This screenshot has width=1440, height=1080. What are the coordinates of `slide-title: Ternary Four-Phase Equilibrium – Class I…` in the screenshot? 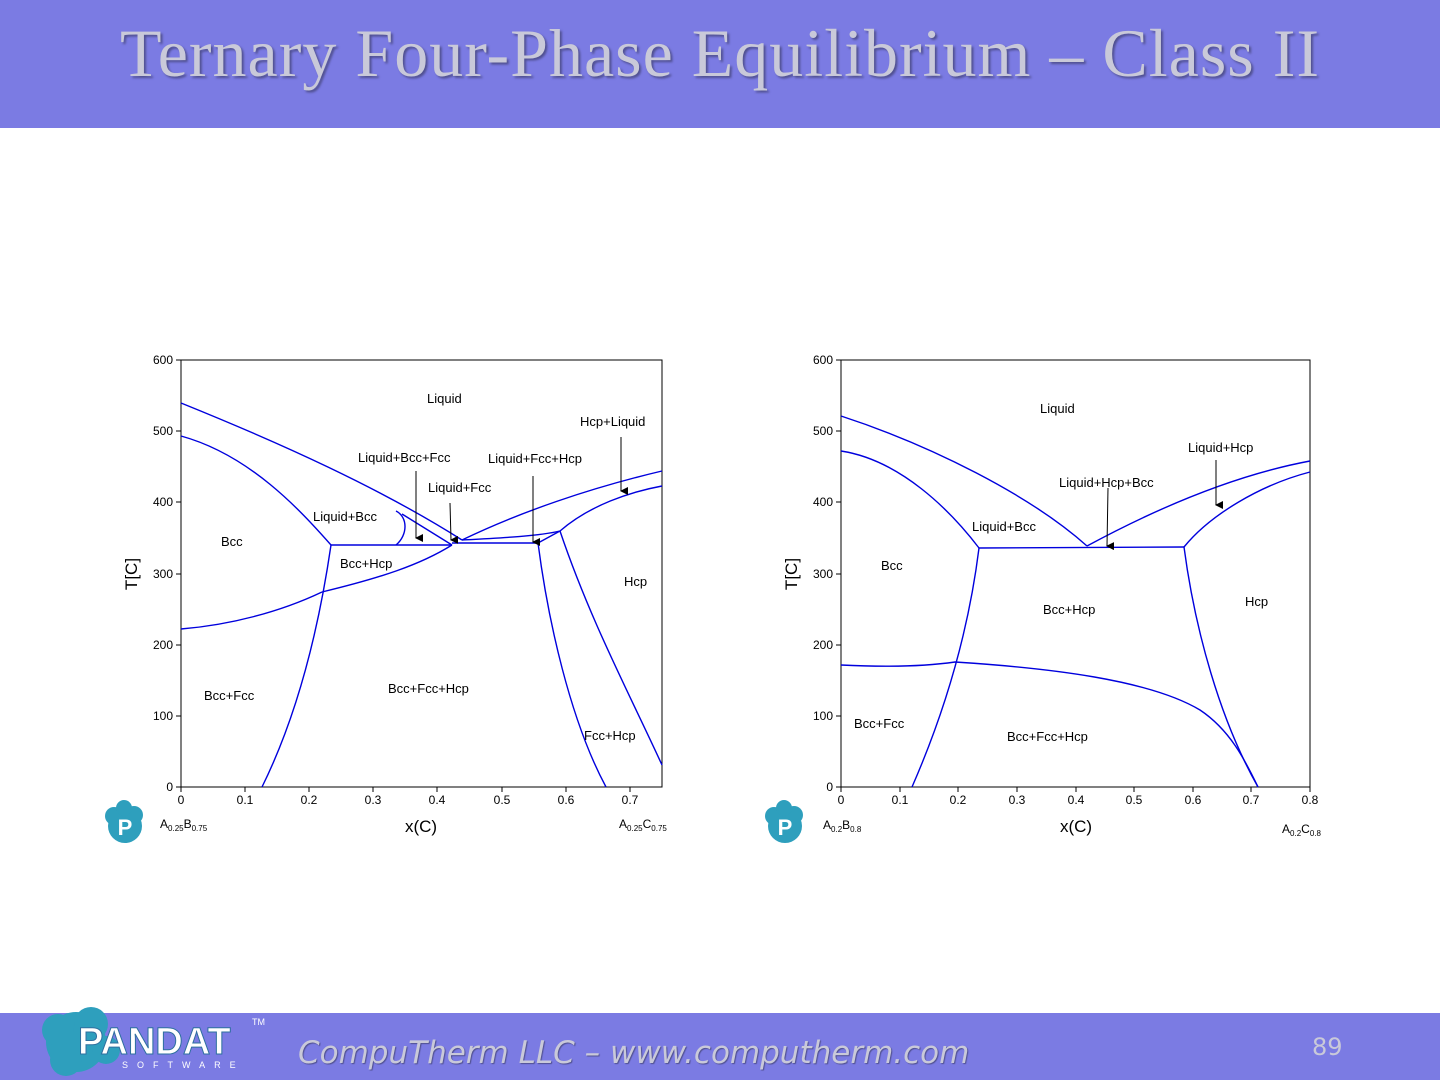 It's located at (720, 53).